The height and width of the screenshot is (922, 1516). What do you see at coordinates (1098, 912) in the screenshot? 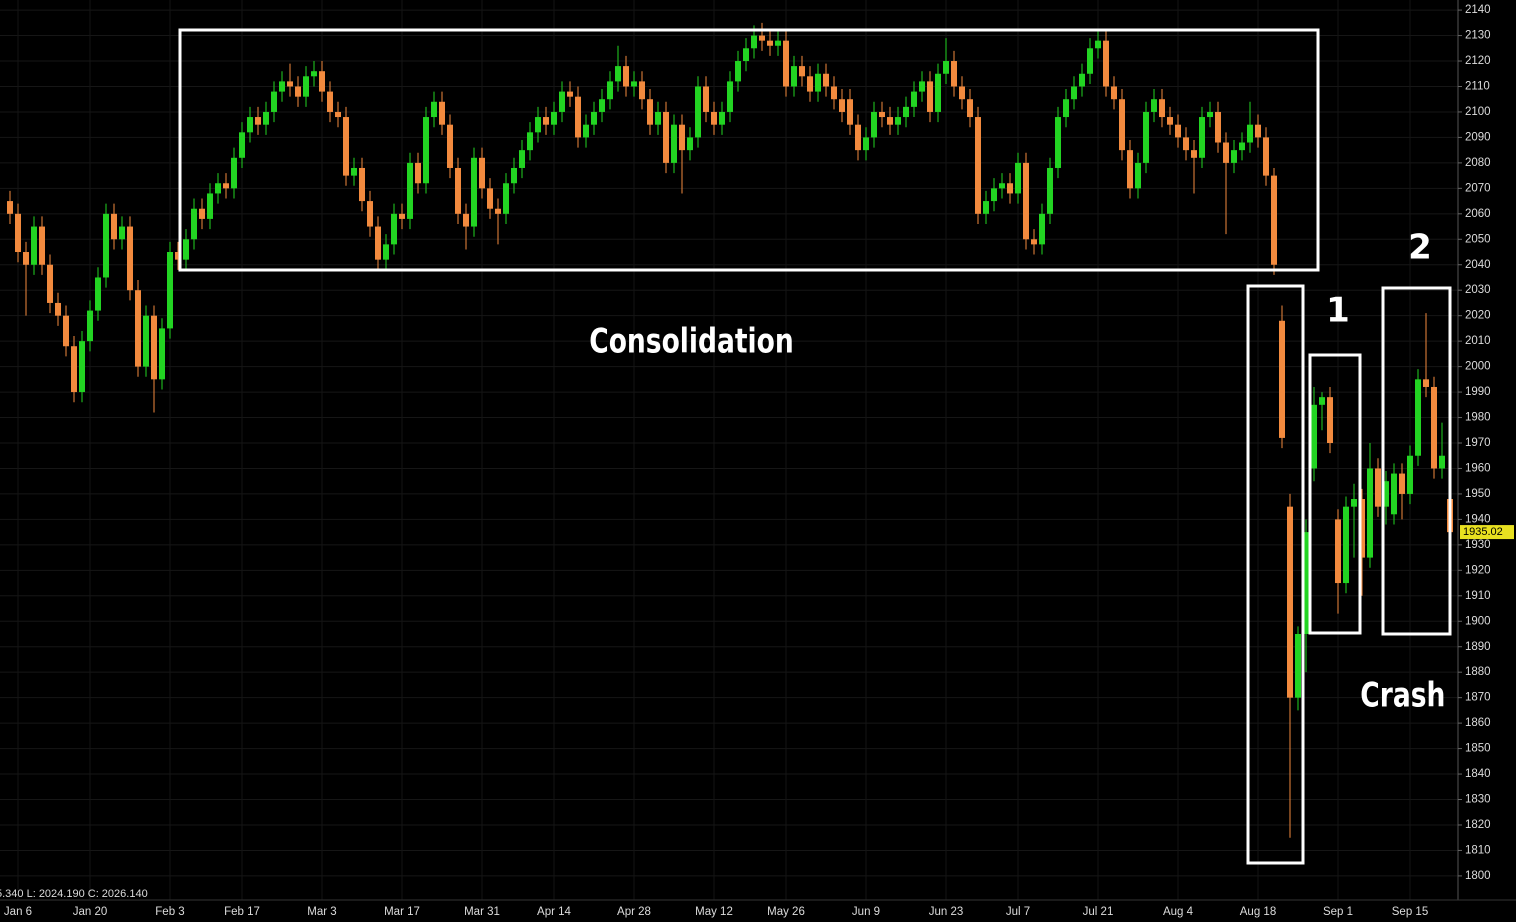
I see `x-tick-label: Jul 21` at bounding box center [1098, 912].